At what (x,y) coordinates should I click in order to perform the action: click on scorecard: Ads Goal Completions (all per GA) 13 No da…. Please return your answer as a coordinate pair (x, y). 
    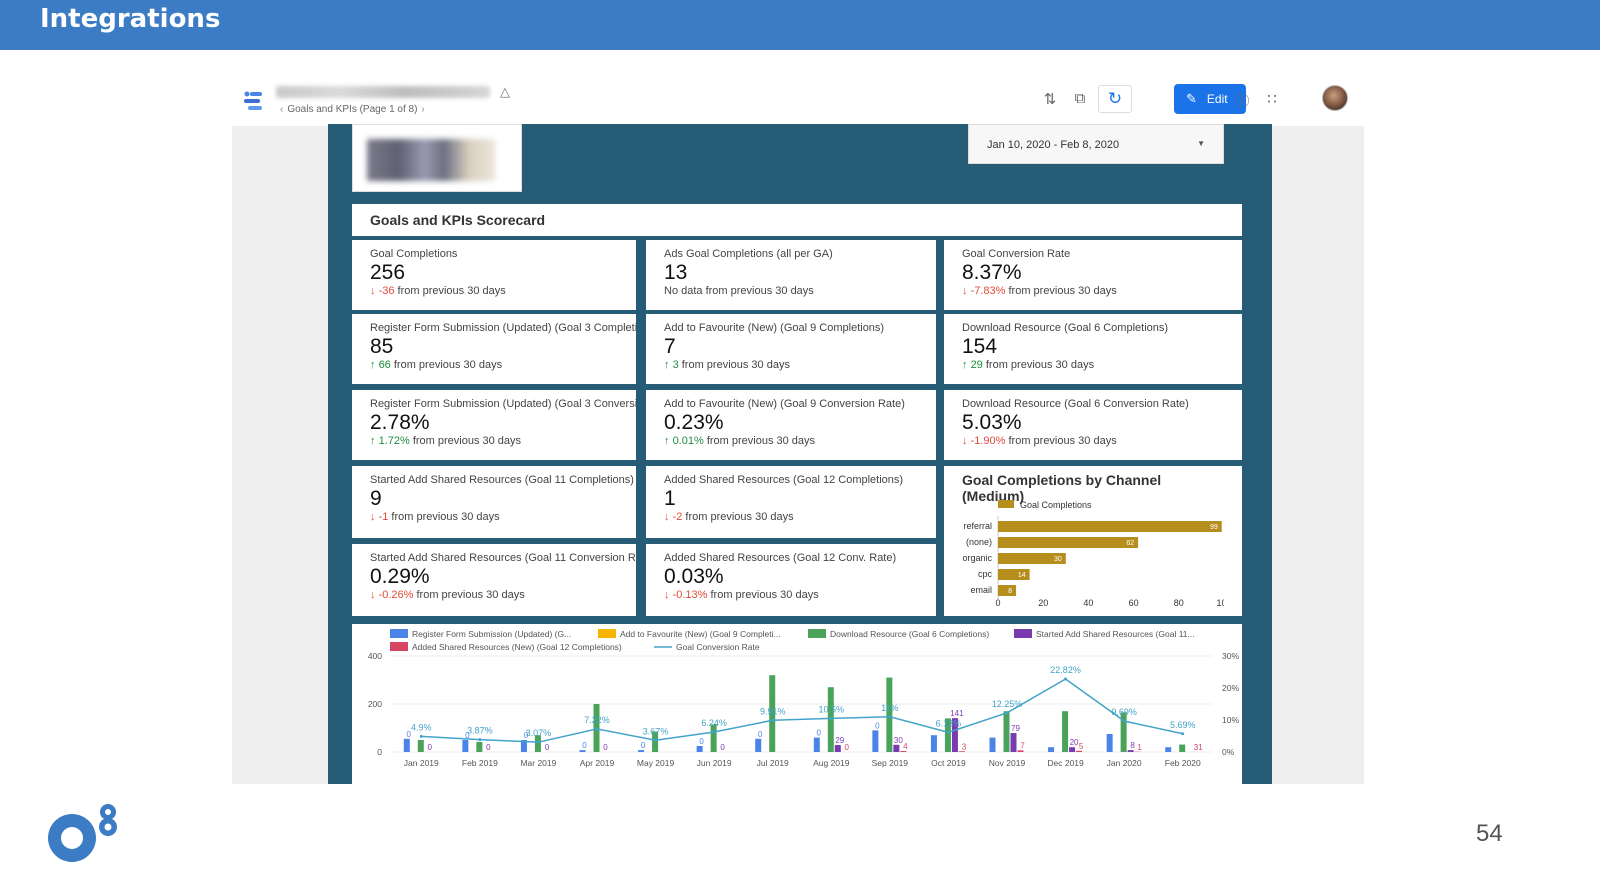
    Looking at the image, I should click on (791, 275).